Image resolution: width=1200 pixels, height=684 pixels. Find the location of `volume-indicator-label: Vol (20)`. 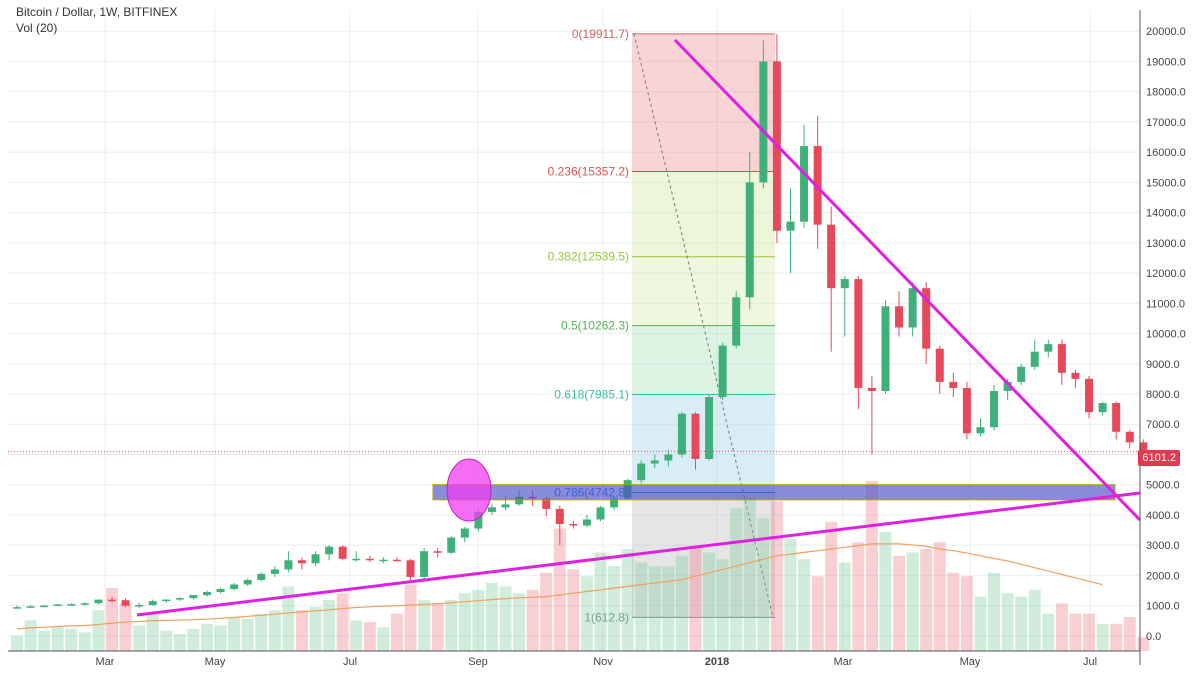

volume-indicator-label: Vol (20) is located at coordinates (37, 28).